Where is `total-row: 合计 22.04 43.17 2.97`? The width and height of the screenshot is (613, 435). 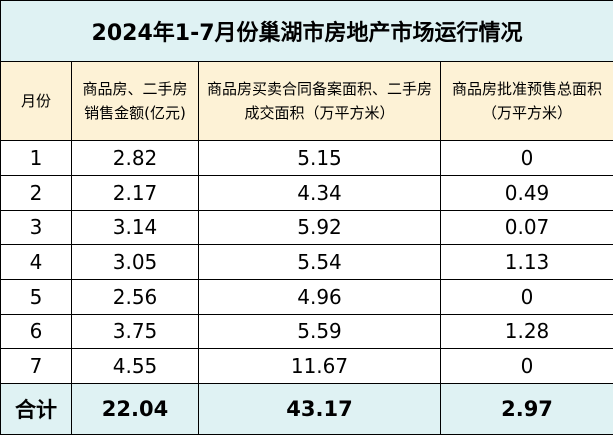 total-row: 合计 22.04 43.17 2.97 is located at coordinates (306, 408).